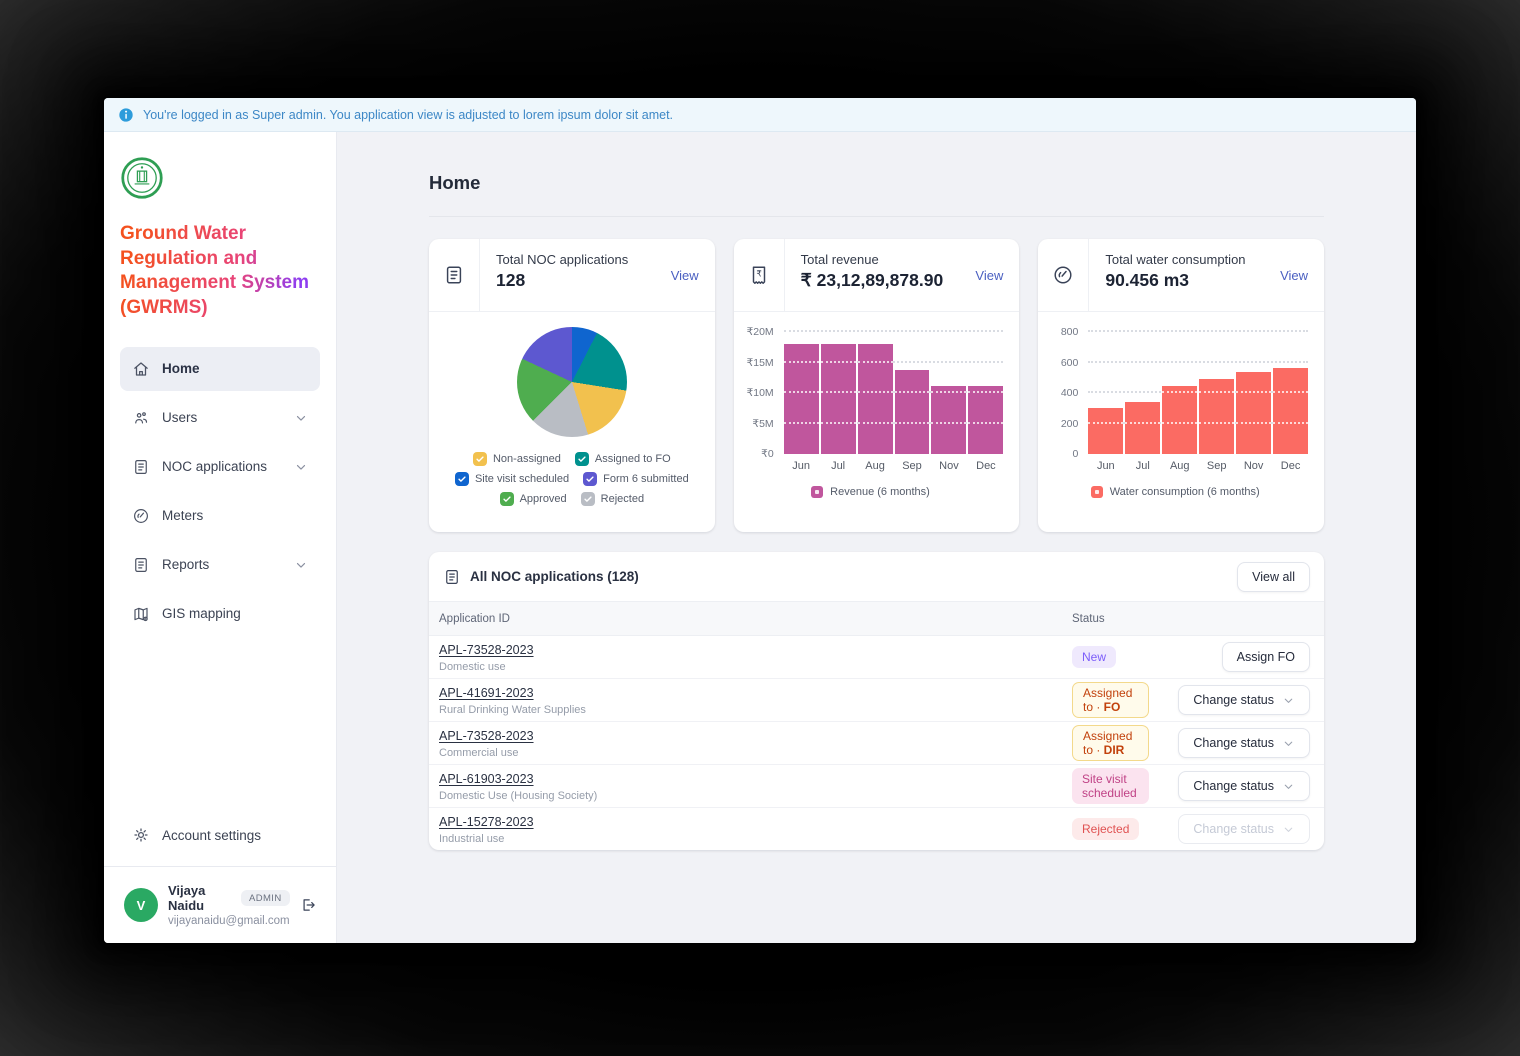 The image size is (1520, 1056). What do you see at coordinates (141, 835) in the screenshot?
I see `gear-icon` at bounding box center [141, 835].